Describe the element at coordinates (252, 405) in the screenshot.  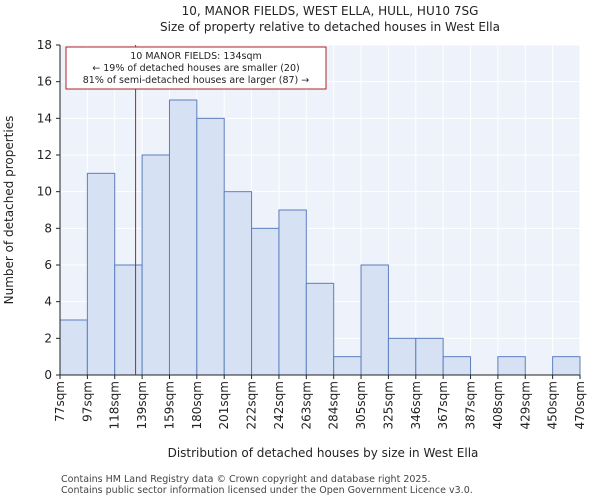
I see `x-tick-label: 222sqm` at that location.